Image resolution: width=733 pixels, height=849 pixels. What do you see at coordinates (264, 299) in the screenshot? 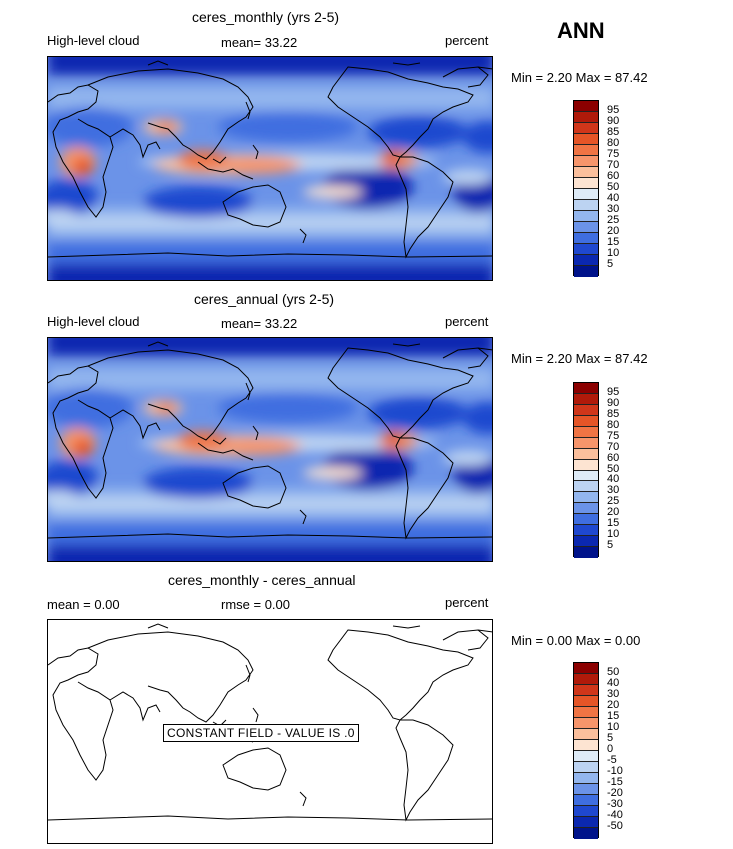
I see `panel2-title: ceres_annual (yrs 2-5)` at bounding box center [264, 299].